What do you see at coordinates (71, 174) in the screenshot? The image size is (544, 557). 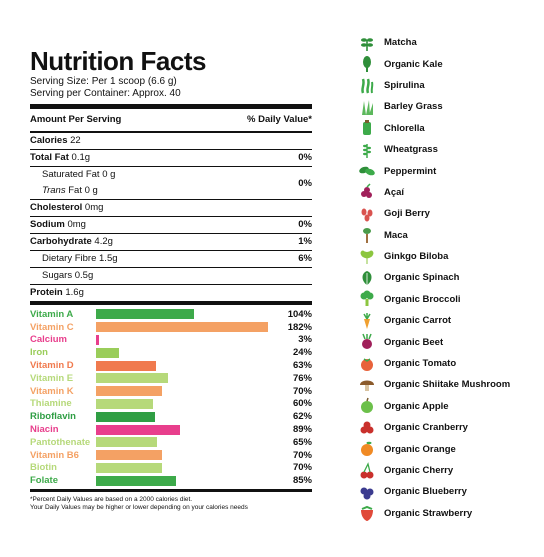 I see `saturated-fat-label: Saturated Fat` at bounding box center [71, 174].